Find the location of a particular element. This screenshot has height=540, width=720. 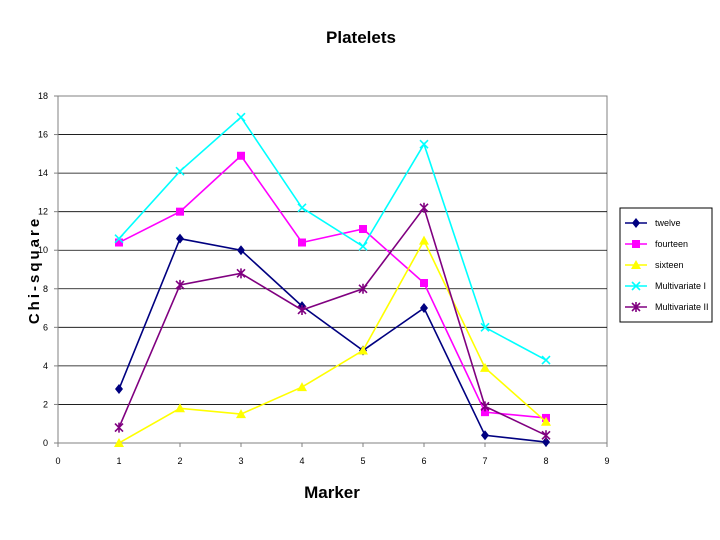

x-tick-label-6: 6 is located at coordinates (423, 461).